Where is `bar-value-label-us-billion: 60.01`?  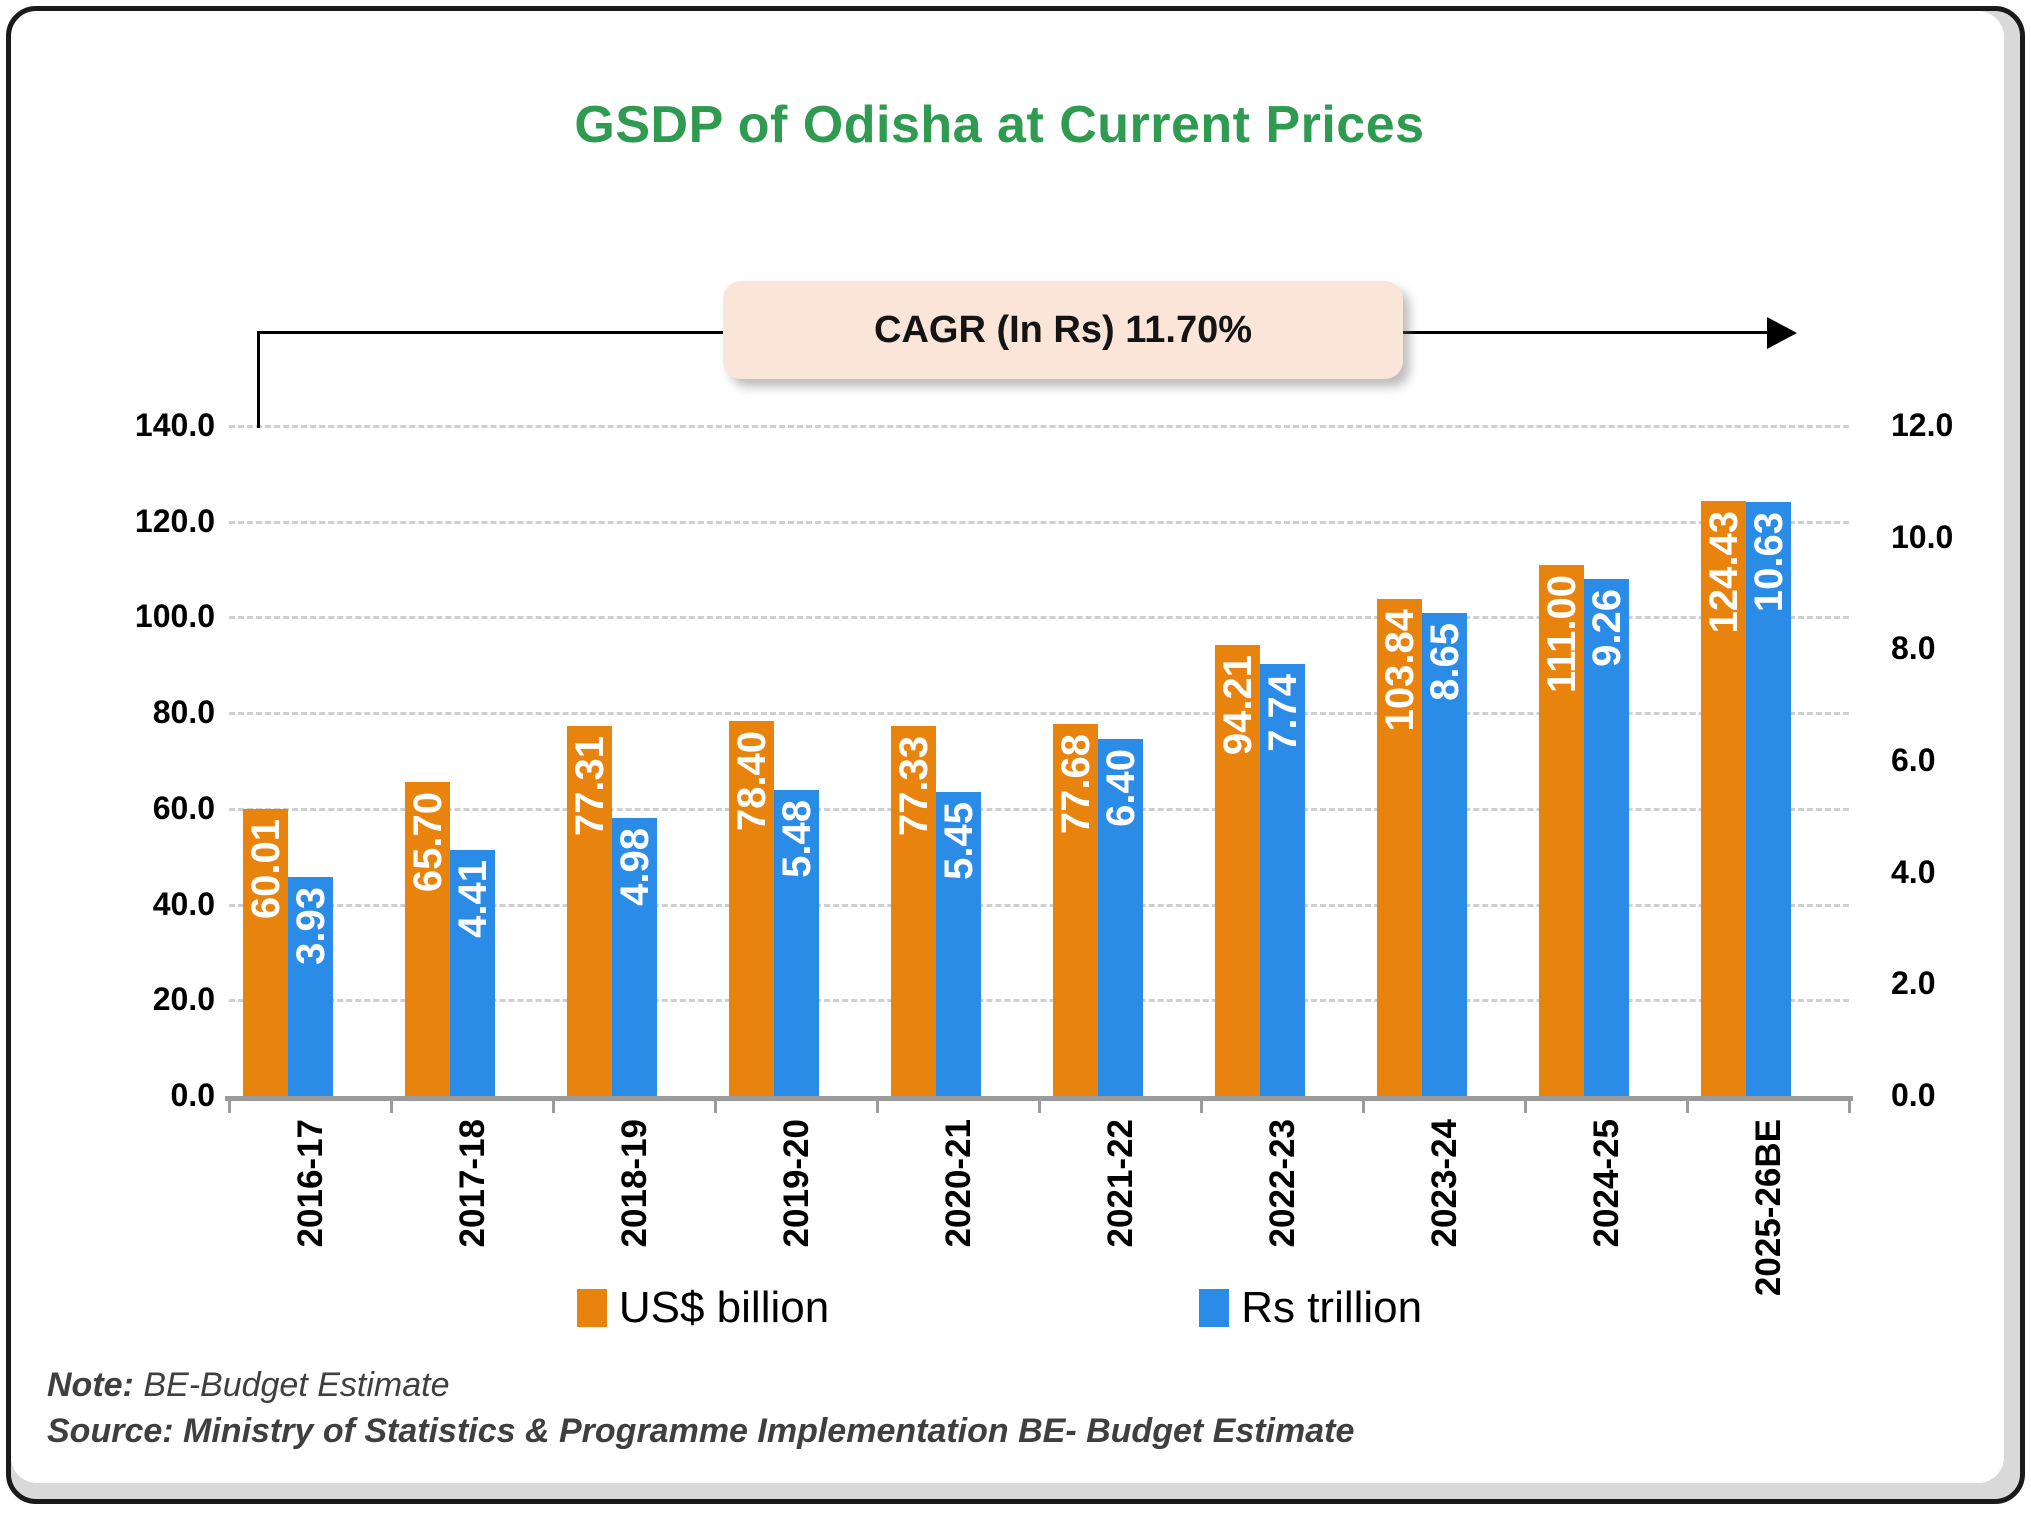 bar-value-label-us-billion: 60.01 is located at coordinates (265, 869).